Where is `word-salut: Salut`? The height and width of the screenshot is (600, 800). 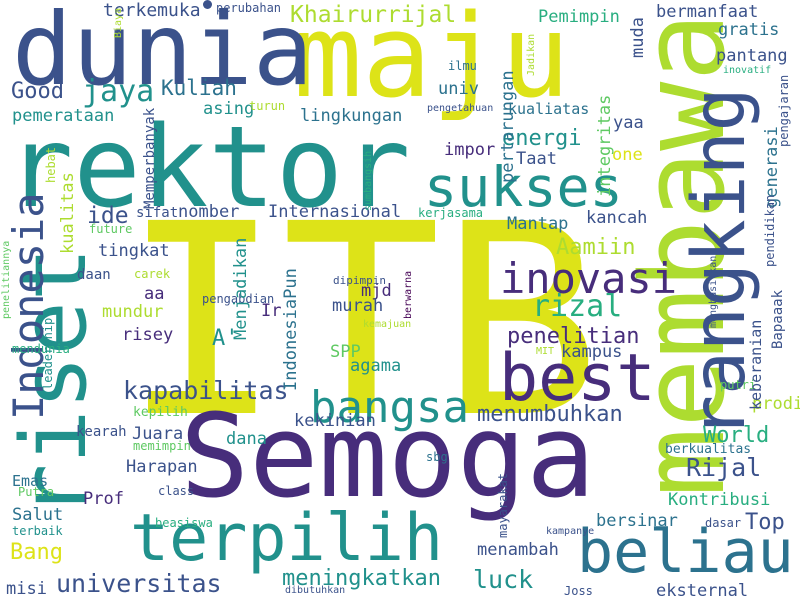
word-salut: Salut is located at coordinates (38, 515).